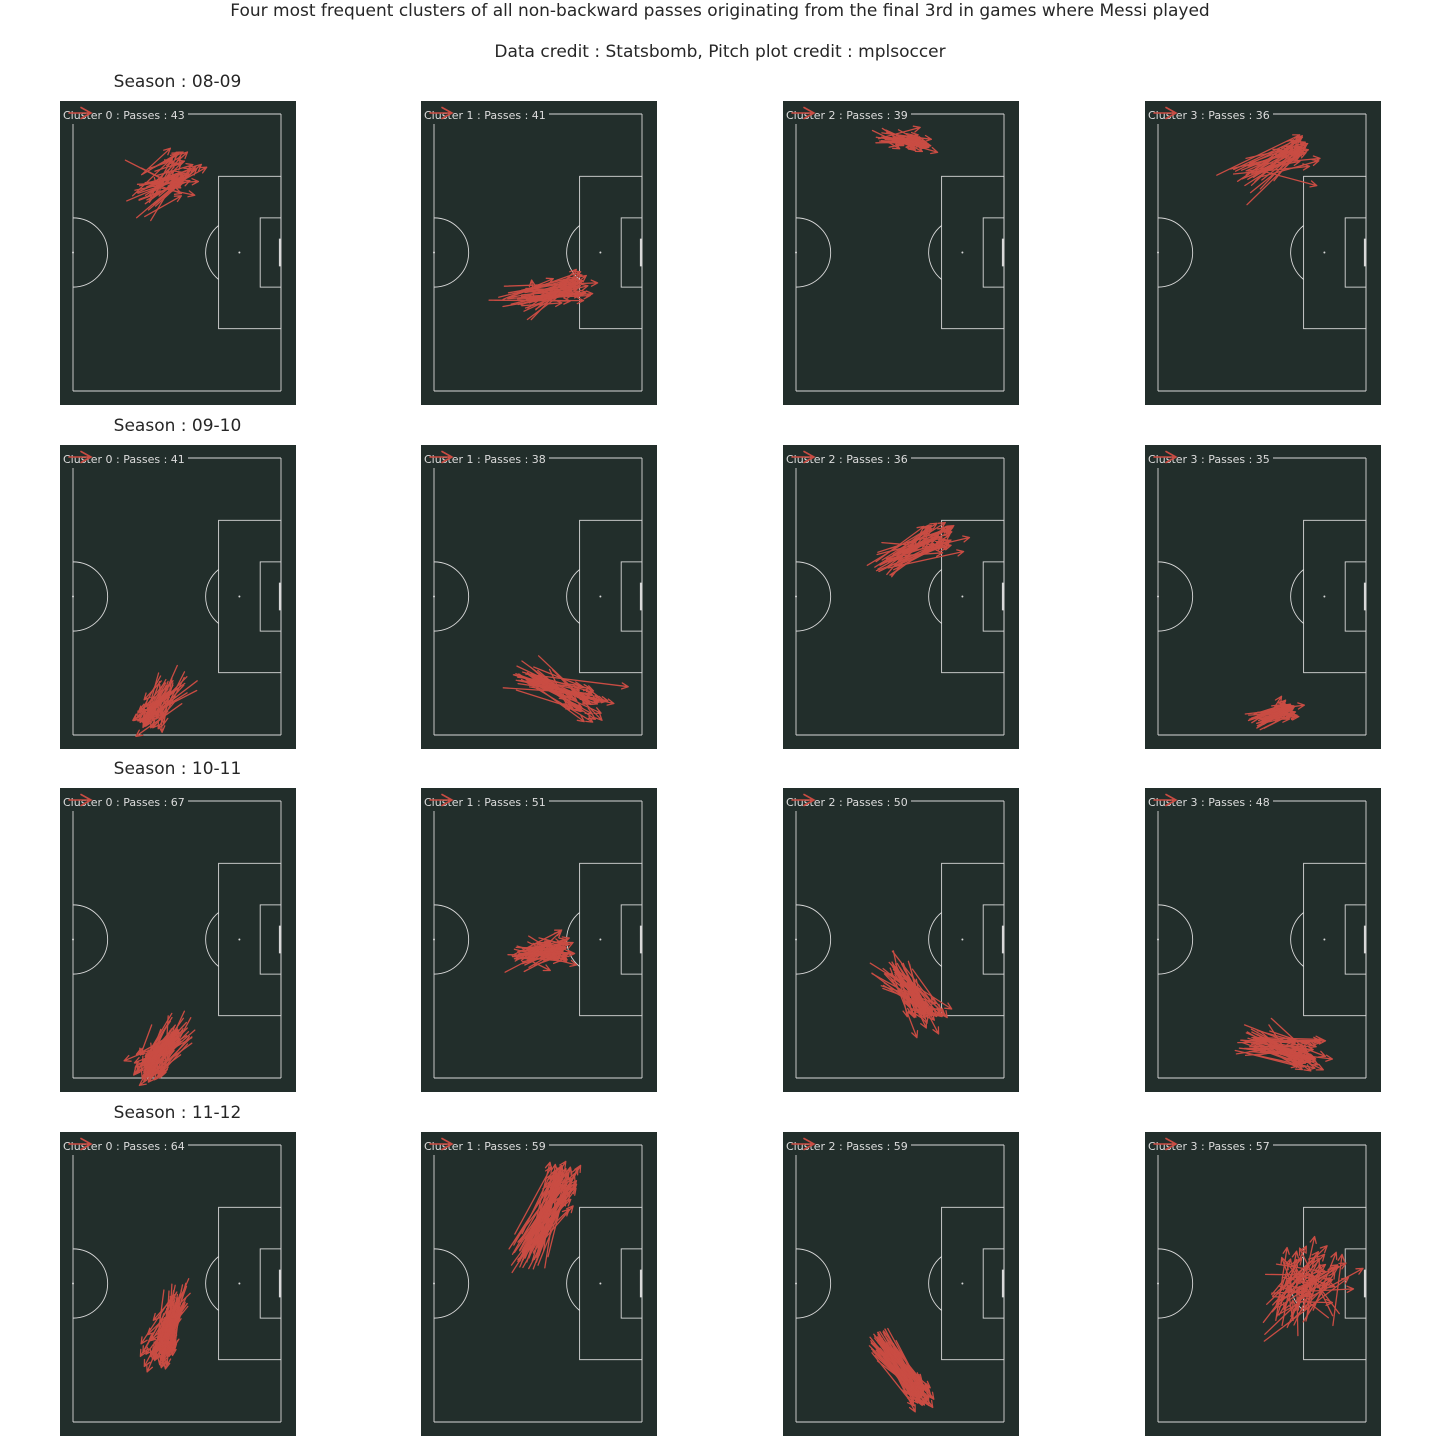 This screenshot has height=1440, width=1440. Describe the element at coordinates (178, 253) in the screenshot. I see `pitch-panel: Cluster 0 : Passes : 43` at that location.